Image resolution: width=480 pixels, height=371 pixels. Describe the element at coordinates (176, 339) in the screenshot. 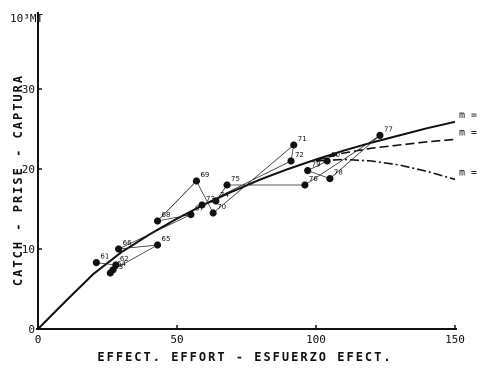

I see `x-tick-label: 50` at that location.